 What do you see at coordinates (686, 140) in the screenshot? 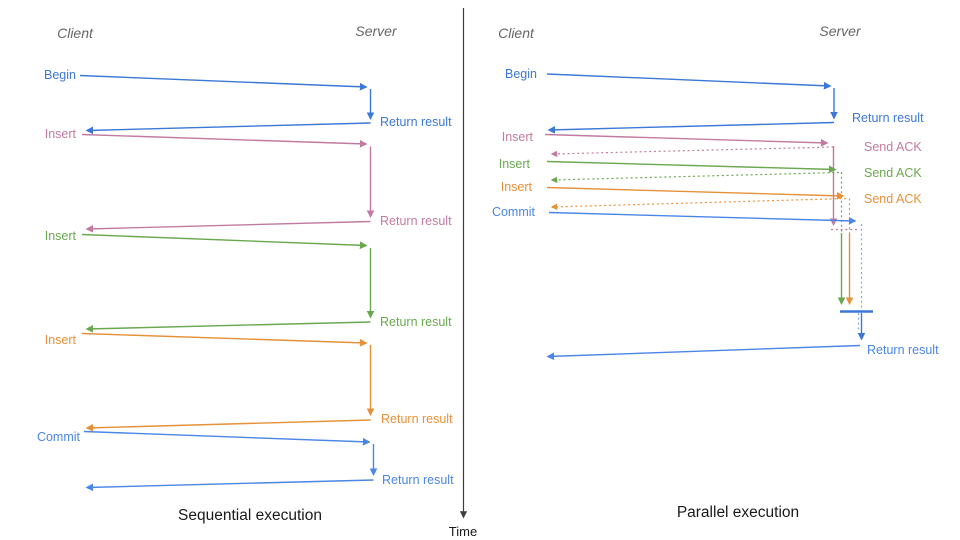
I see `right-insert1-request-arrow` at bounding box center [686, 140].